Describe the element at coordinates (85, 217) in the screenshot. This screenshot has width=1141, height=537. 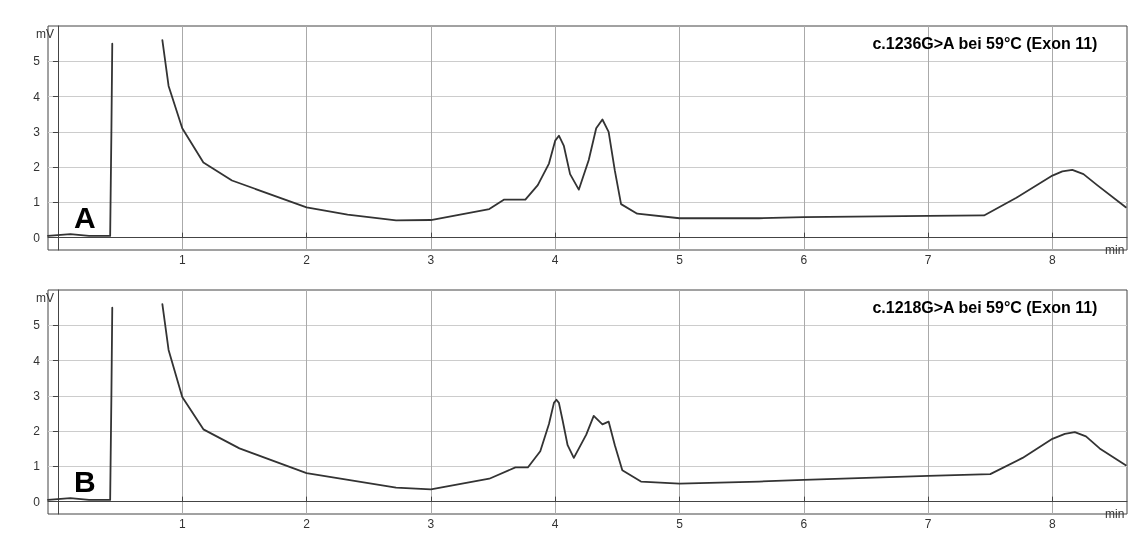
I see `annotation: A` at that location.